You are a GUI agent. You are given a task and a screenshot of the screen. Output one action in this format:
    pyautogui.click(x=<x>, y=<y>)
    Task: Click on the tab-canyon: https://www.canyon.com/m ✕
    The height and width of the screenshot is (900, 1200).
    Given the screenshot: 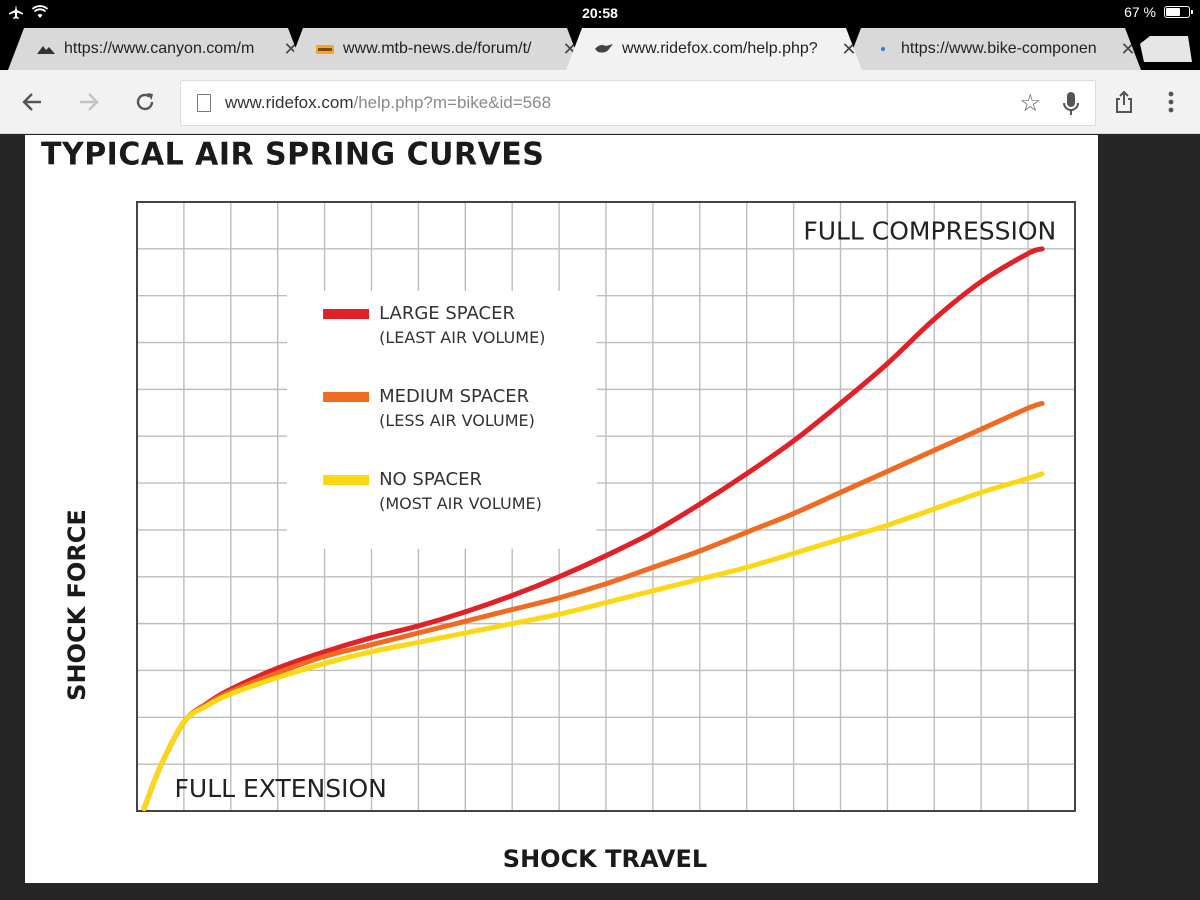 What is the action you would take?
    pyautogui.click(x=156, y=49)
    